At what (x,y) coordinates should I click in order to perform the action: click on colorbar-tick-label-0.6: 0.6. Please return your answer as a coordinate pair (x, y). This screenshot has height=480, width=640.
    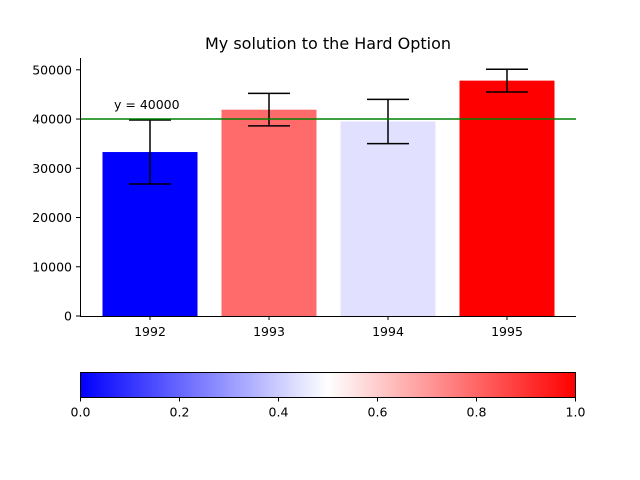
    Looking at the image, I should click on (378, 412).